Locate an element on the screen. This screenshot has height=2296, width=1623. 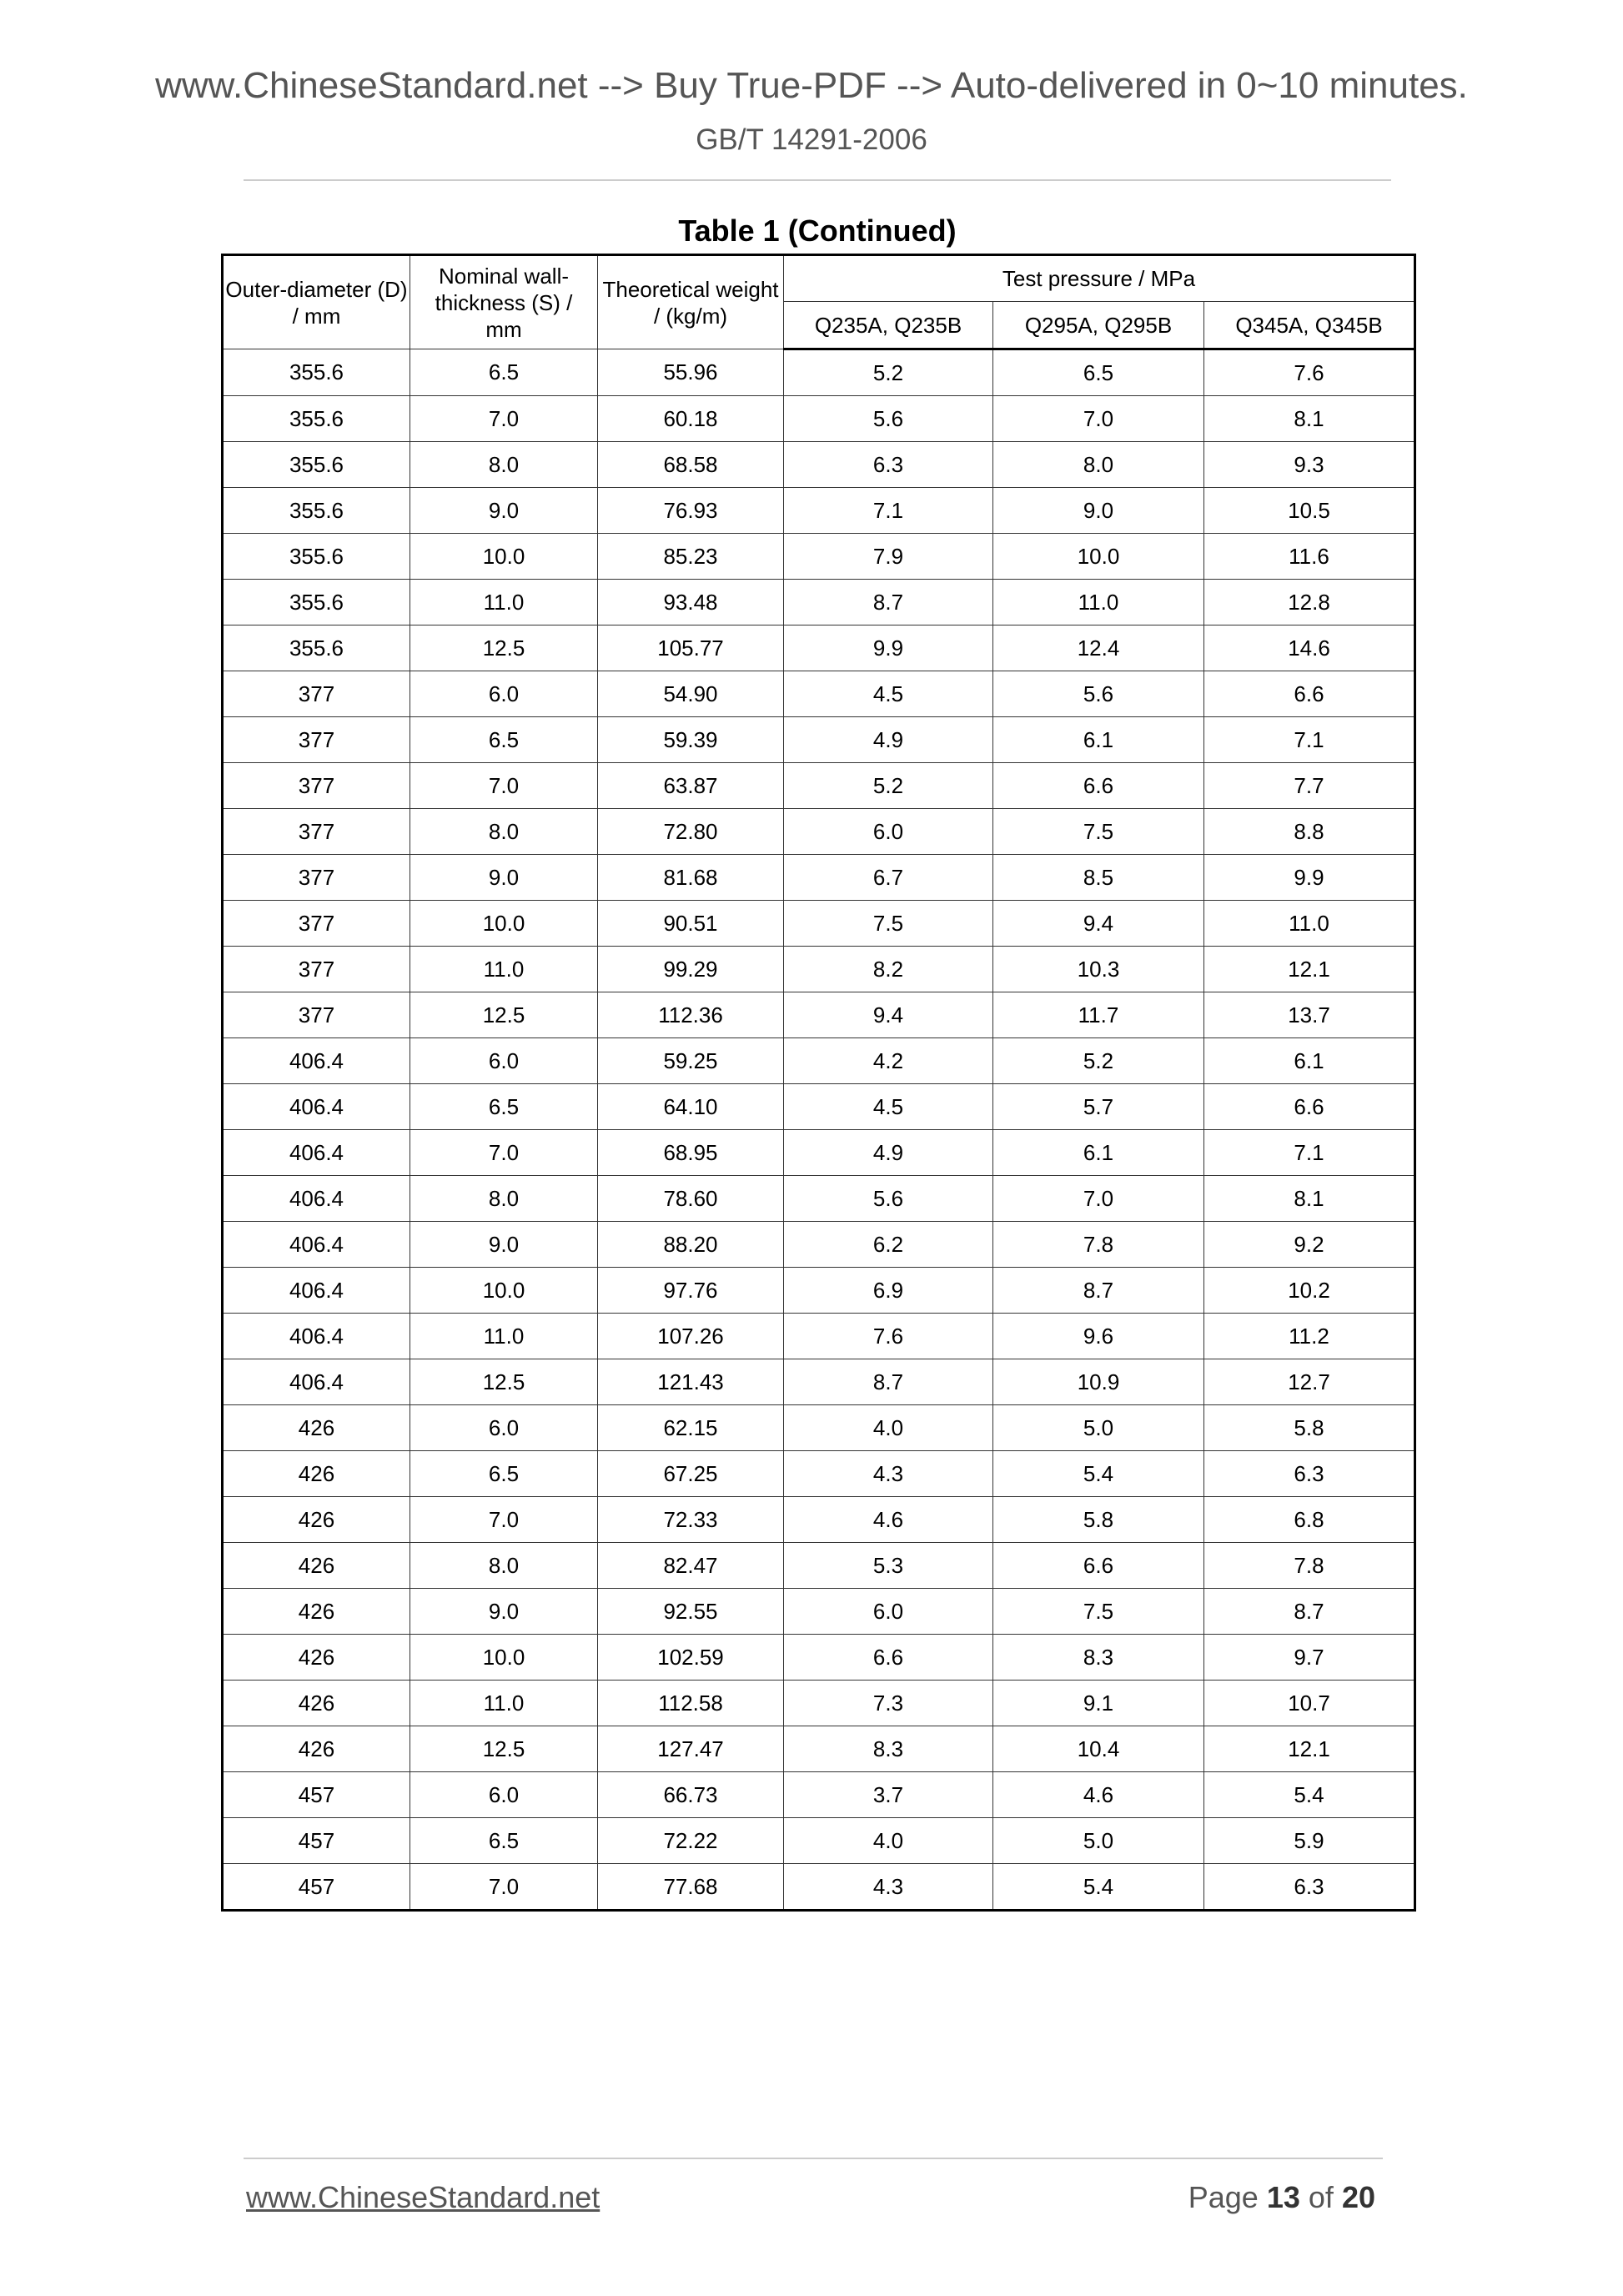
cell-pressure-q235: 4.2 is located at coordinates (888, 1061).